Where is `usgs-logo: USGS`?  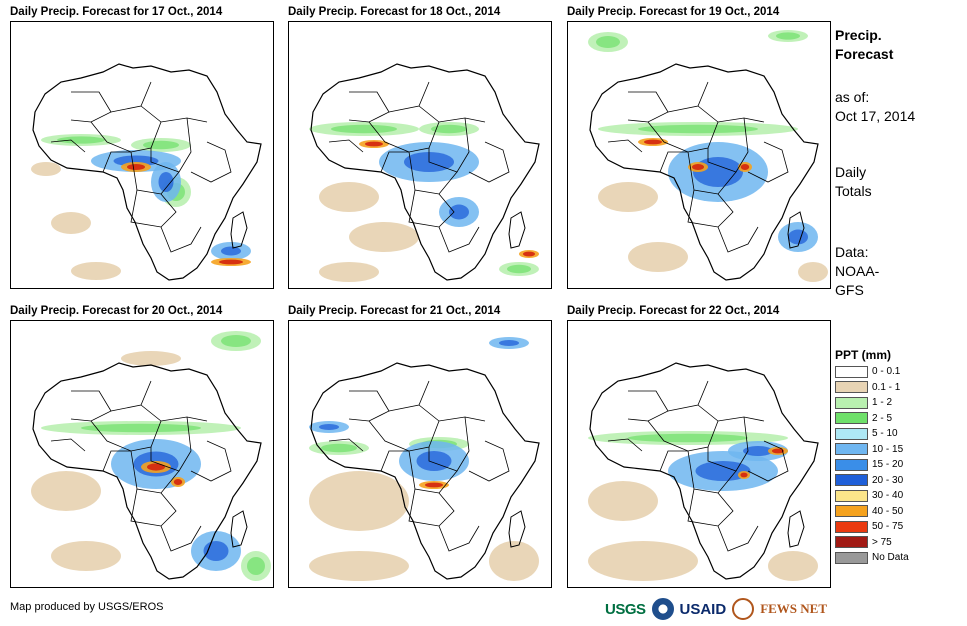 usgs-logo: USGS is located at coordinates (625, 609).